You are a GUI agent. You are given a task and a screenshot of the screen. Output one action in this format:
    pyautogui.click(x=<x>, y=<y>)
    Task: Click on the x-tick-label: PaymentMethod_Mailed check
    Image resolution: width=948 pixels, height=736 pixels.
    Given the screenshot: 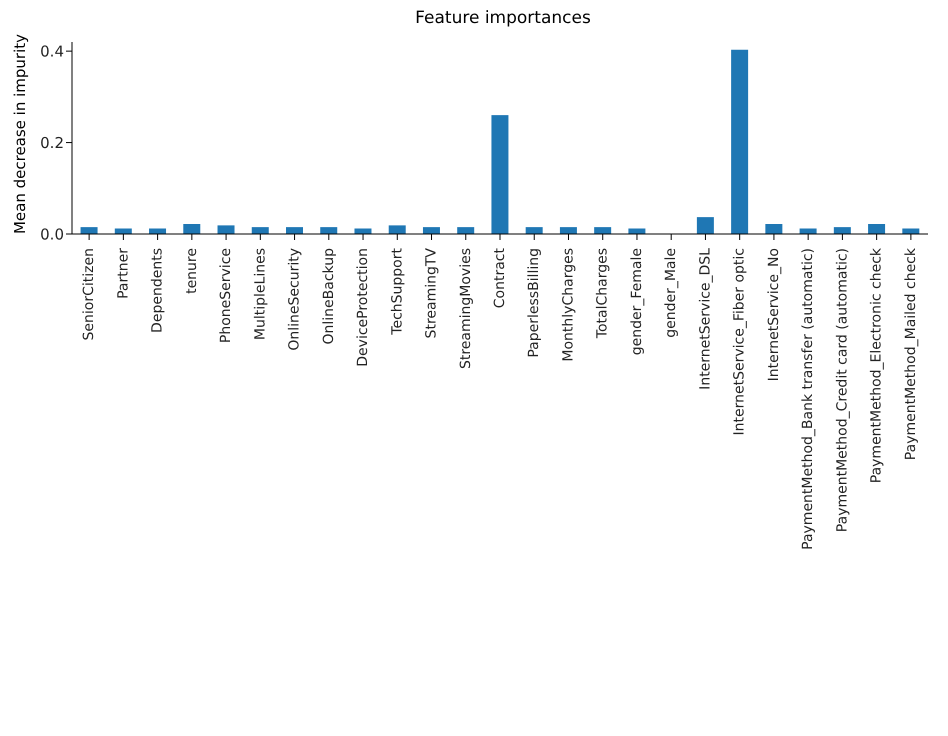 What is the action you would take?
    pyautogui.click(x=910, y=353)
    